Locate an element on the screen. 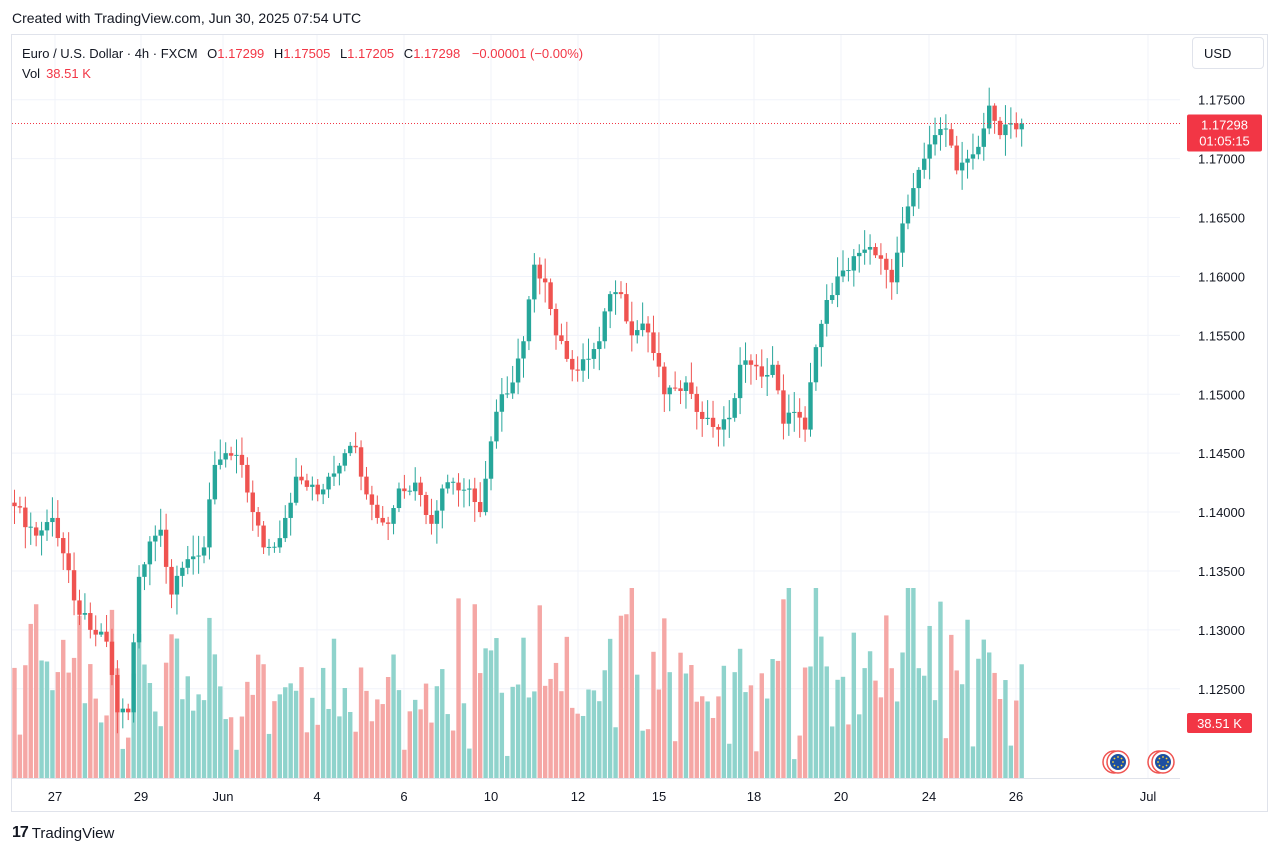  price-axis-label: 1.17500 is located at coordinates (1221, 100).